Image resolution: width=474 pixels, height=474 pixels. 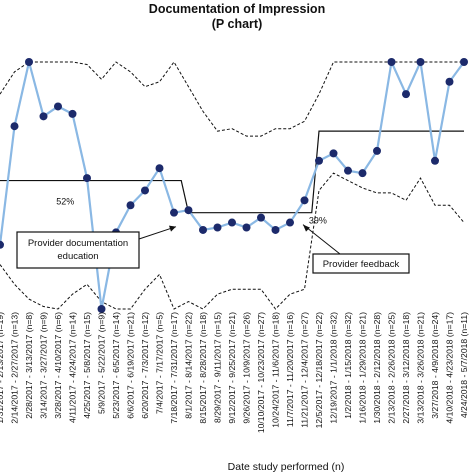 I want to click on x-tick-label: 2/28/2017 - 3/13/2017 (n=8), so click(x=29, y=365).